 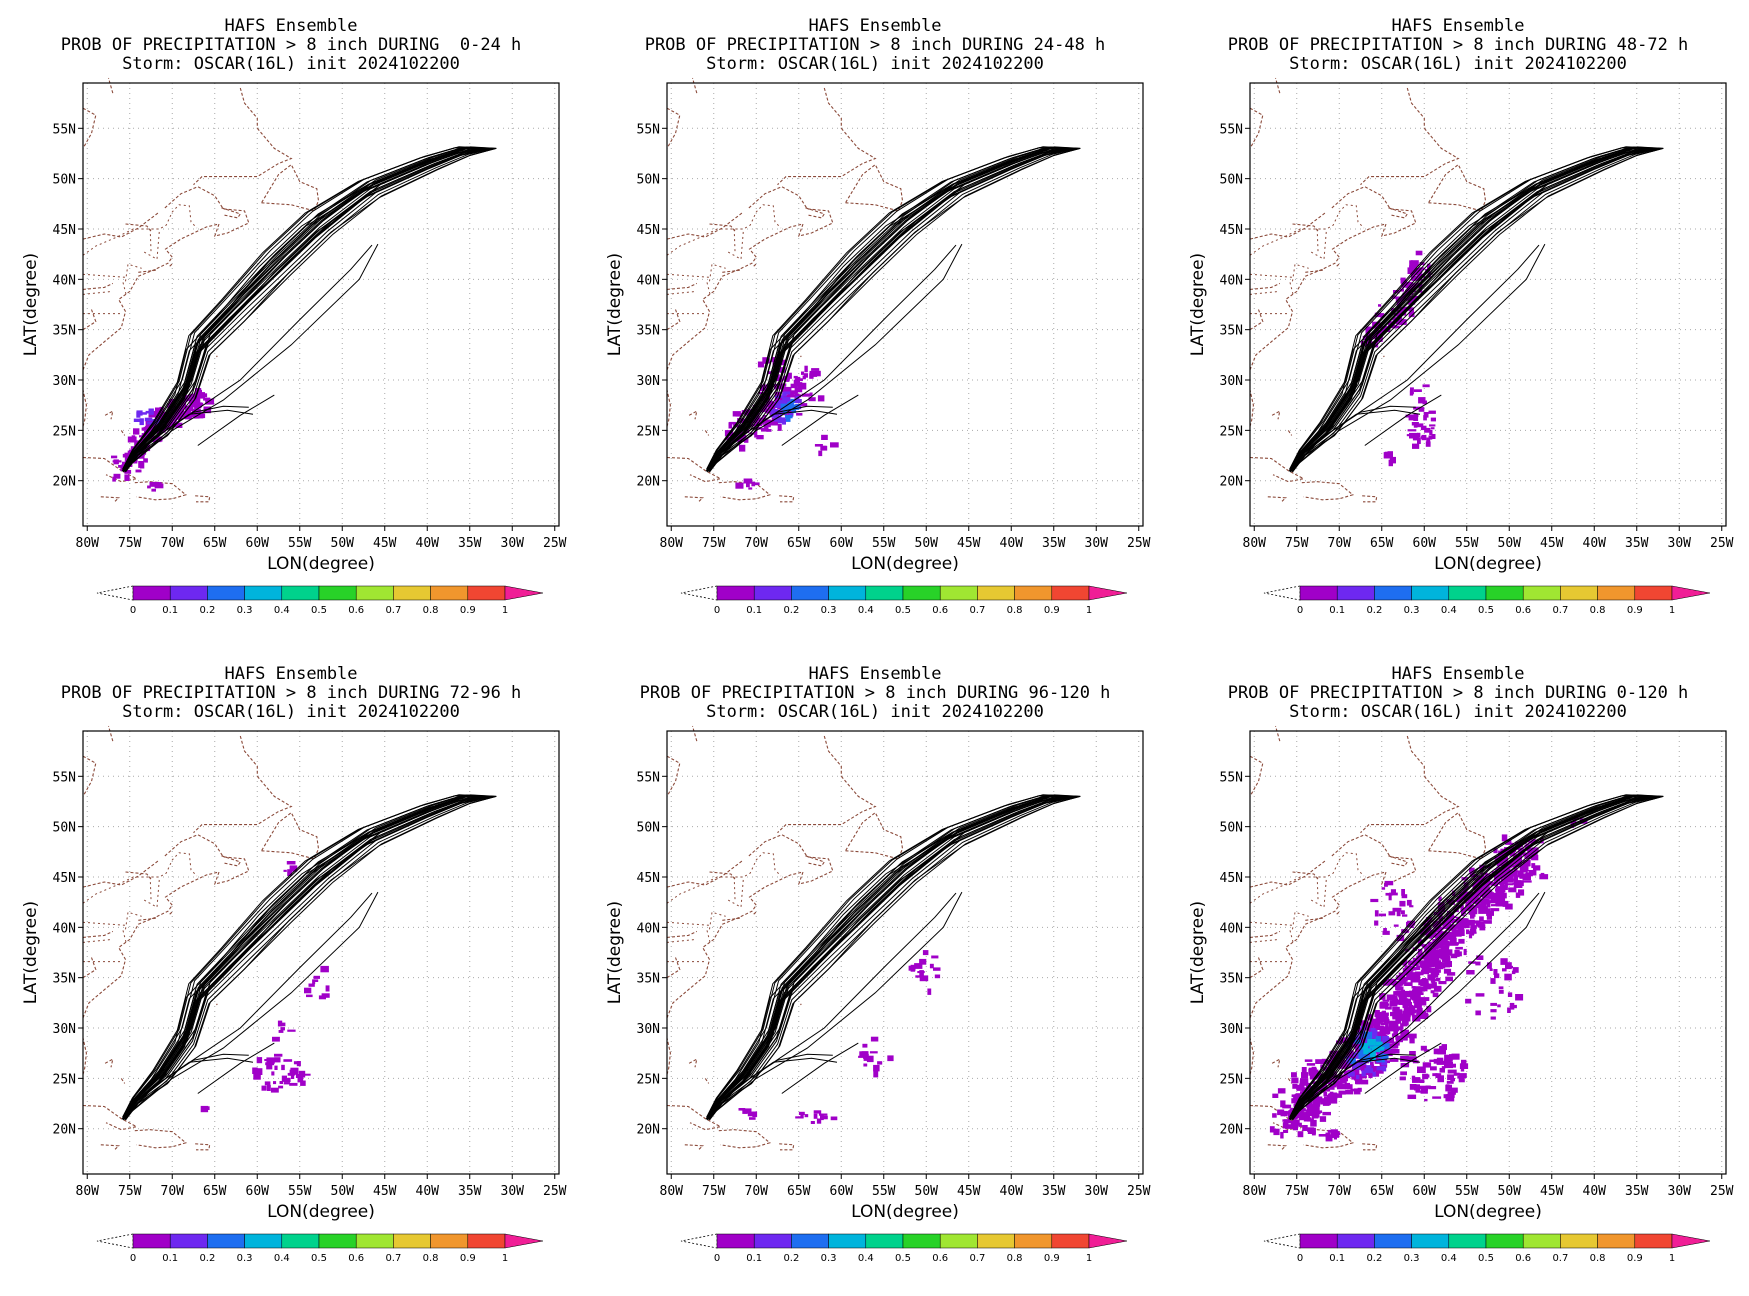 I want to click on lat-tick-label: 45N, so click(x=1231, y=230).